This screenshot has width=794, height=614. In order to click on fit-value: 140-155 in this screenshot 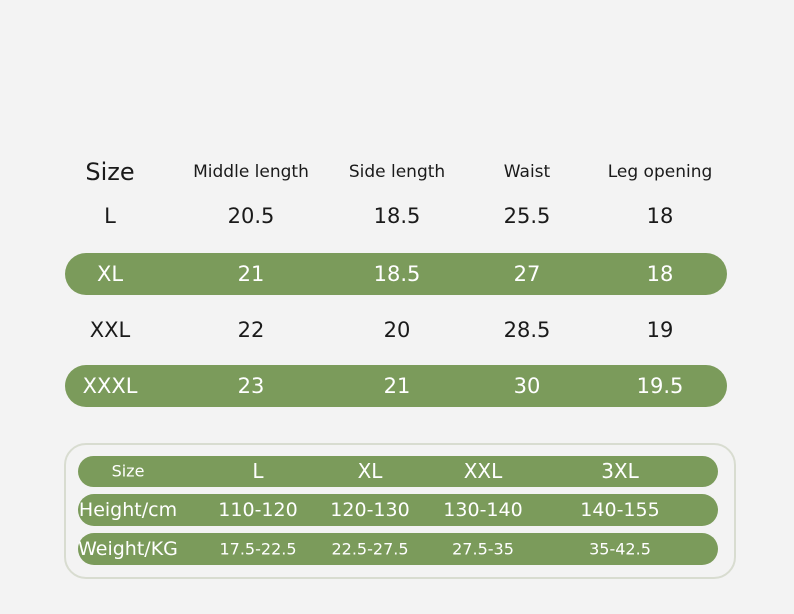, I will do `click(620, 510)`.